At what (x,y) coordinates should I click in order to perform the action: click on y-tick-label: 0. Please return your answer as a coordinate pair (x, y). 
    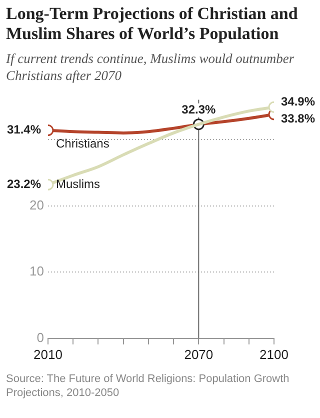
    Looking at the image, I should click on (40, 337).